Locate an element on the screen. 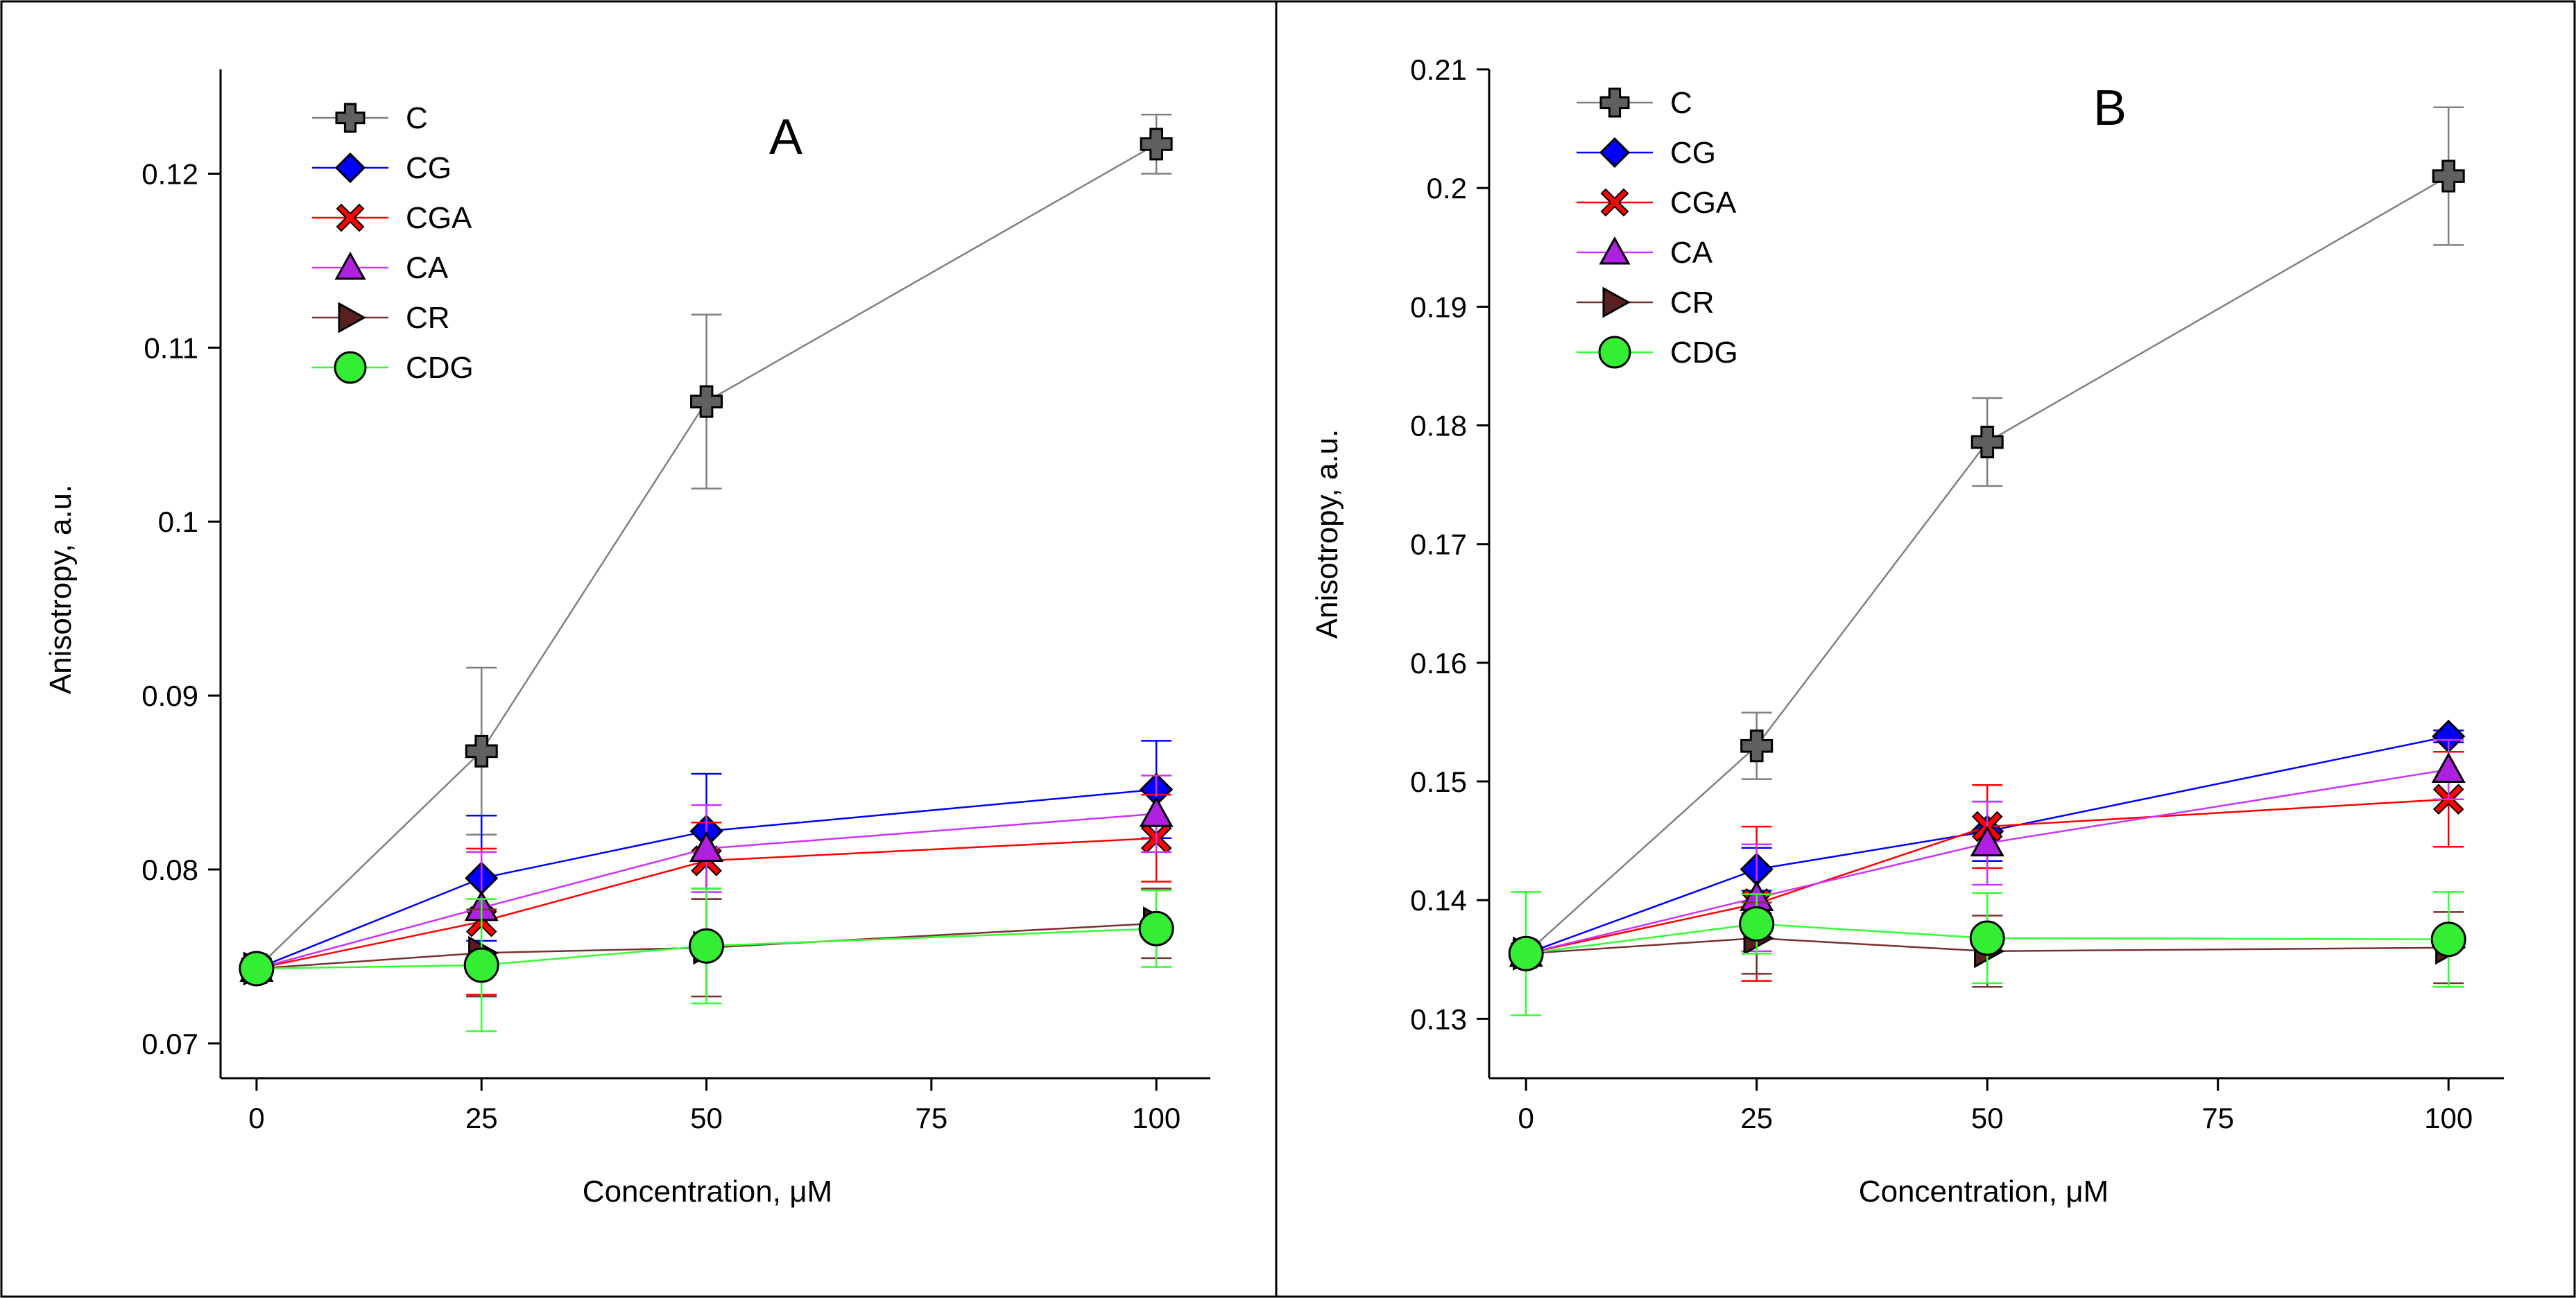 The width and height of the screenshot is (2576, 1298). y-tick-label: 0.14 is located at coordinates (1438, 900).